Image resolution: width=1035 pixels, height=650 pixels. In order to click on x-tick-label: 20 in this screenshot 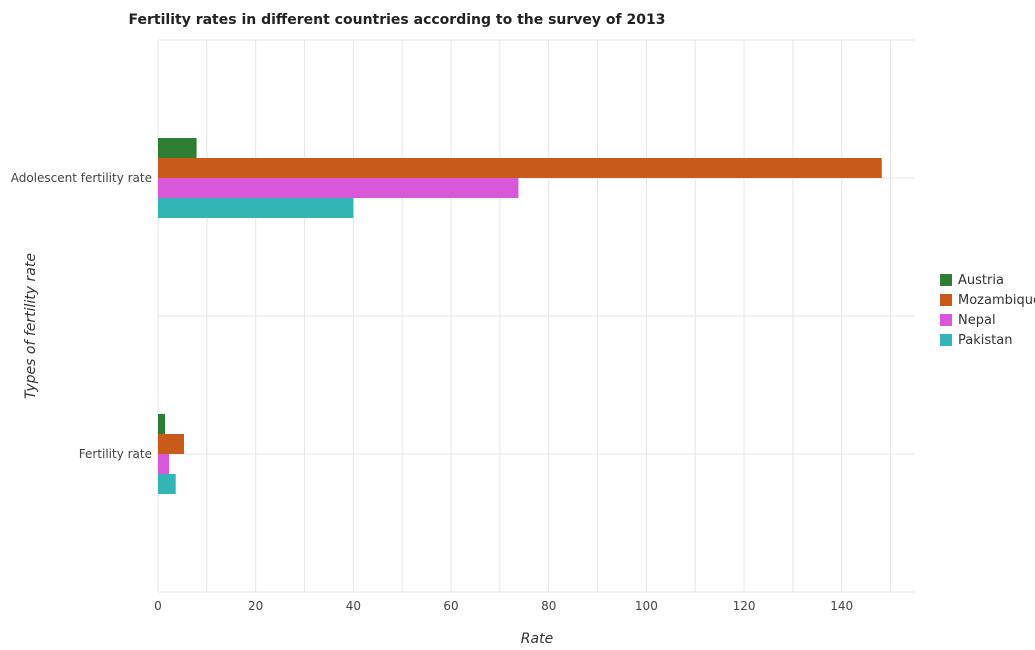, I will do `click(255, 606)`.